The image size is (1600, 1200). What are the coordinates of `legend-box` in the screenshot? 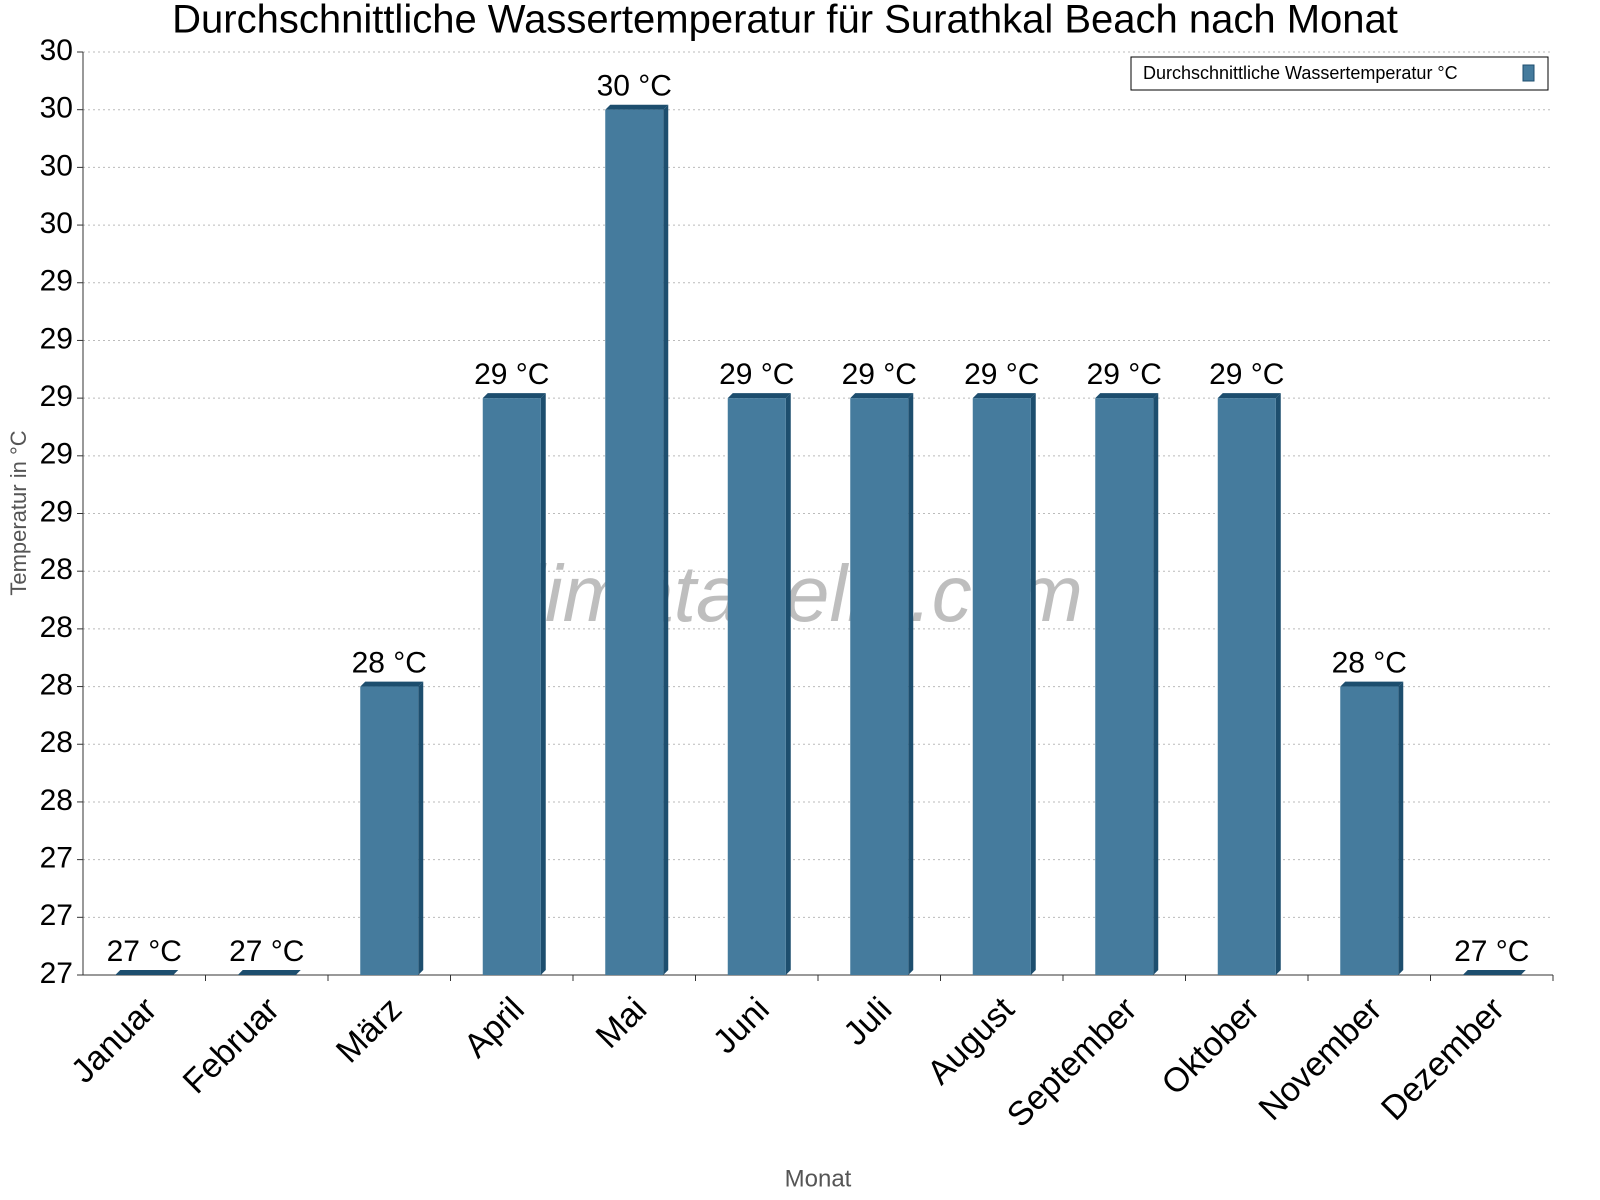 It's located at (1339, 73).